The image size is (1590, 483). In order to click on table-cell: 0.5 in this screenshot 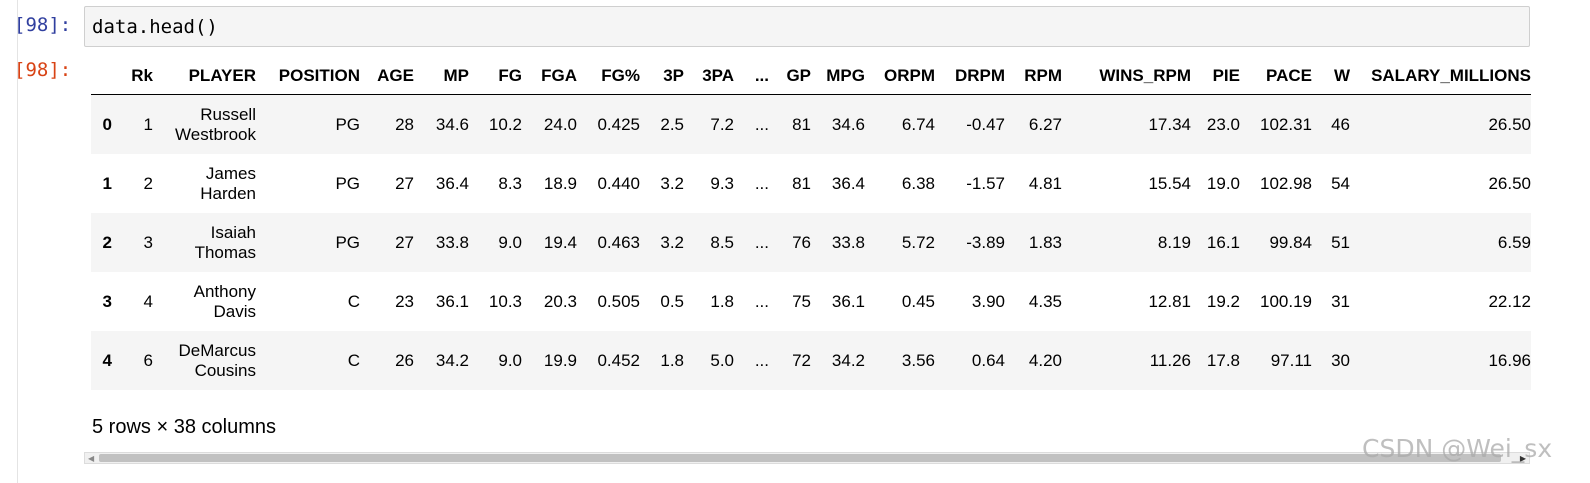, I will do `click(672, 301)`.